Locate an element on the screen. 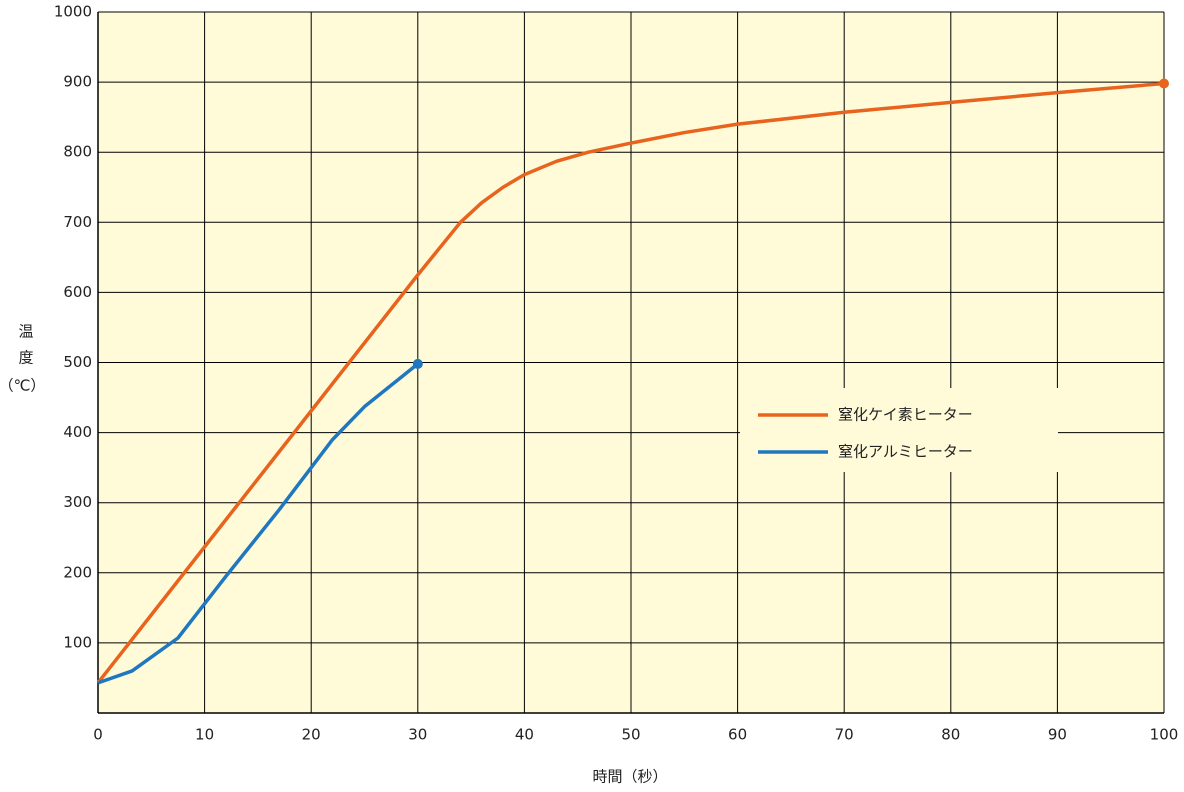 Image resolution: width=1184 pixels, height=792 pixels. x-tick-label: 0 is located at coordinates (98, 735).